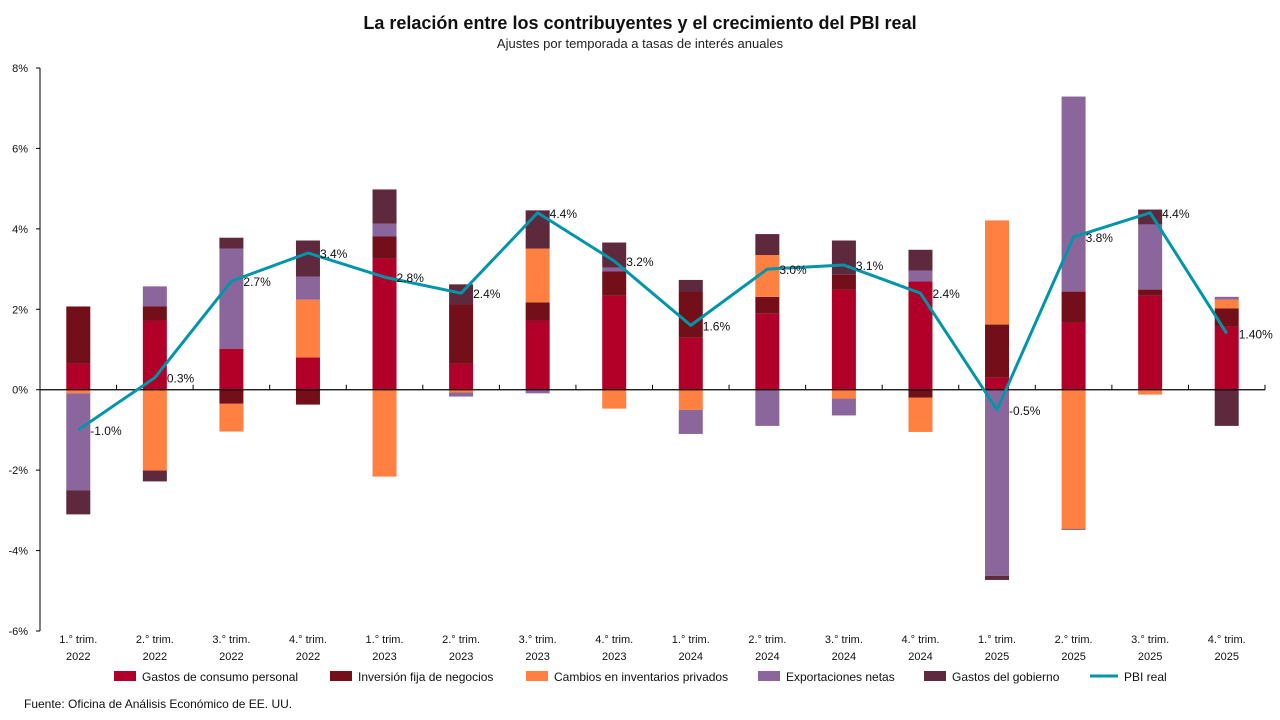 The height and width of the screenshot is (720, 1280). What do you see at coordinates (641, 677) in the screenshot?
I see `legend-label: Cambios en inventarios privados` at bounding box center [641, 677].